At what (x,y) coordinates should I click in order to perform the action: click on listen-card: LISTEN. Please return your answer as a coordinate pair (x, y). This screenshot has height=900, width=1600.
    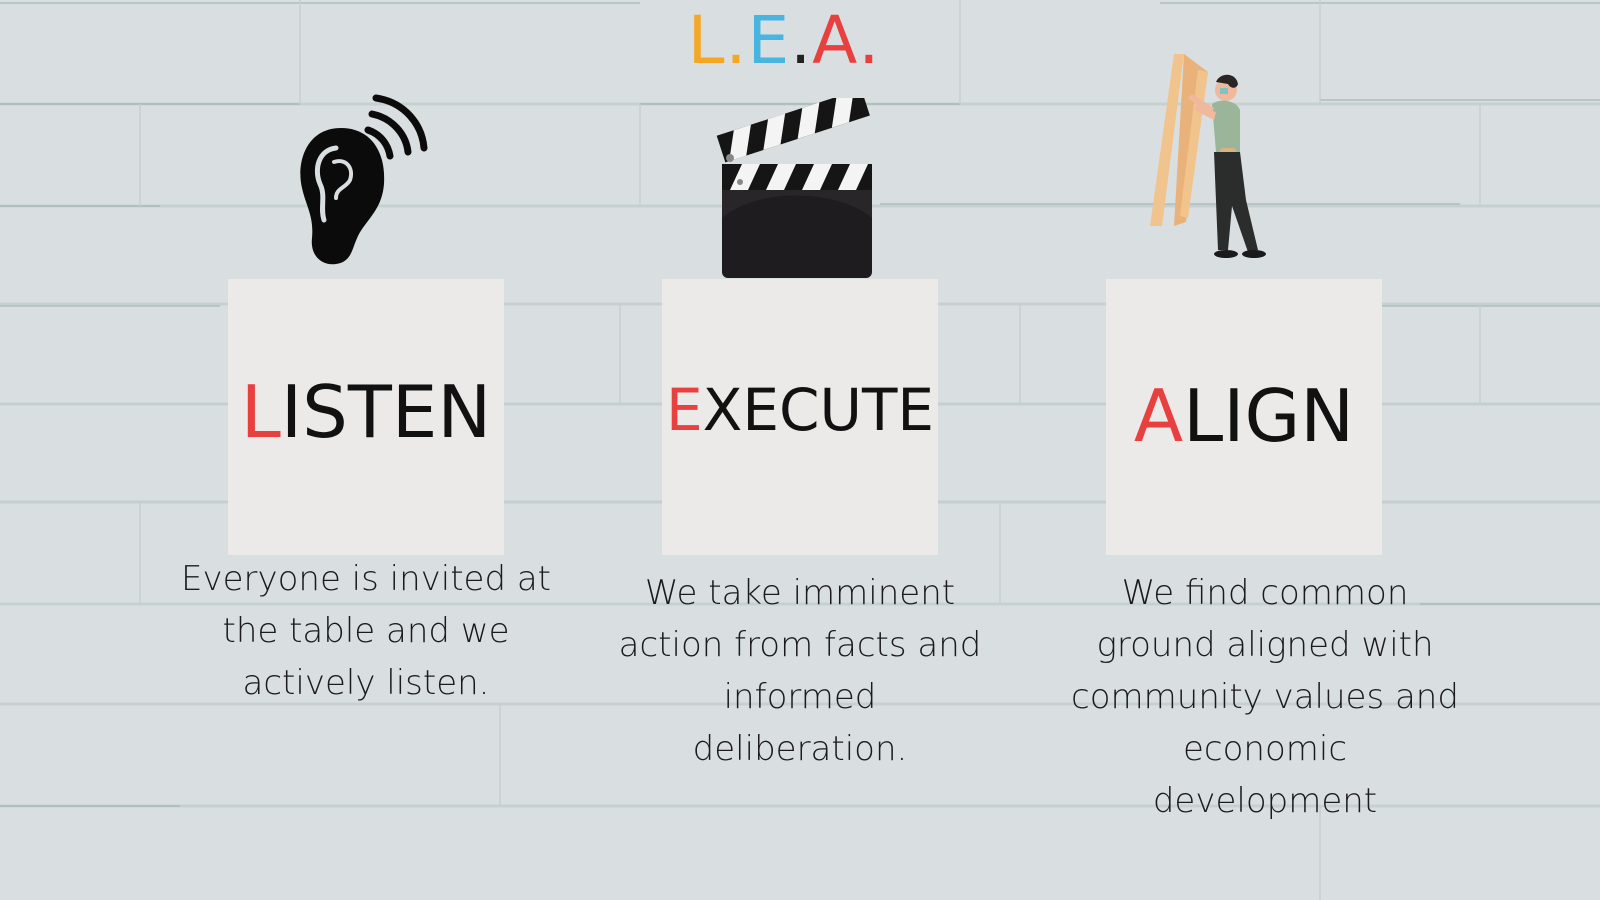
    Looking at the image, I should click on (366, 417).